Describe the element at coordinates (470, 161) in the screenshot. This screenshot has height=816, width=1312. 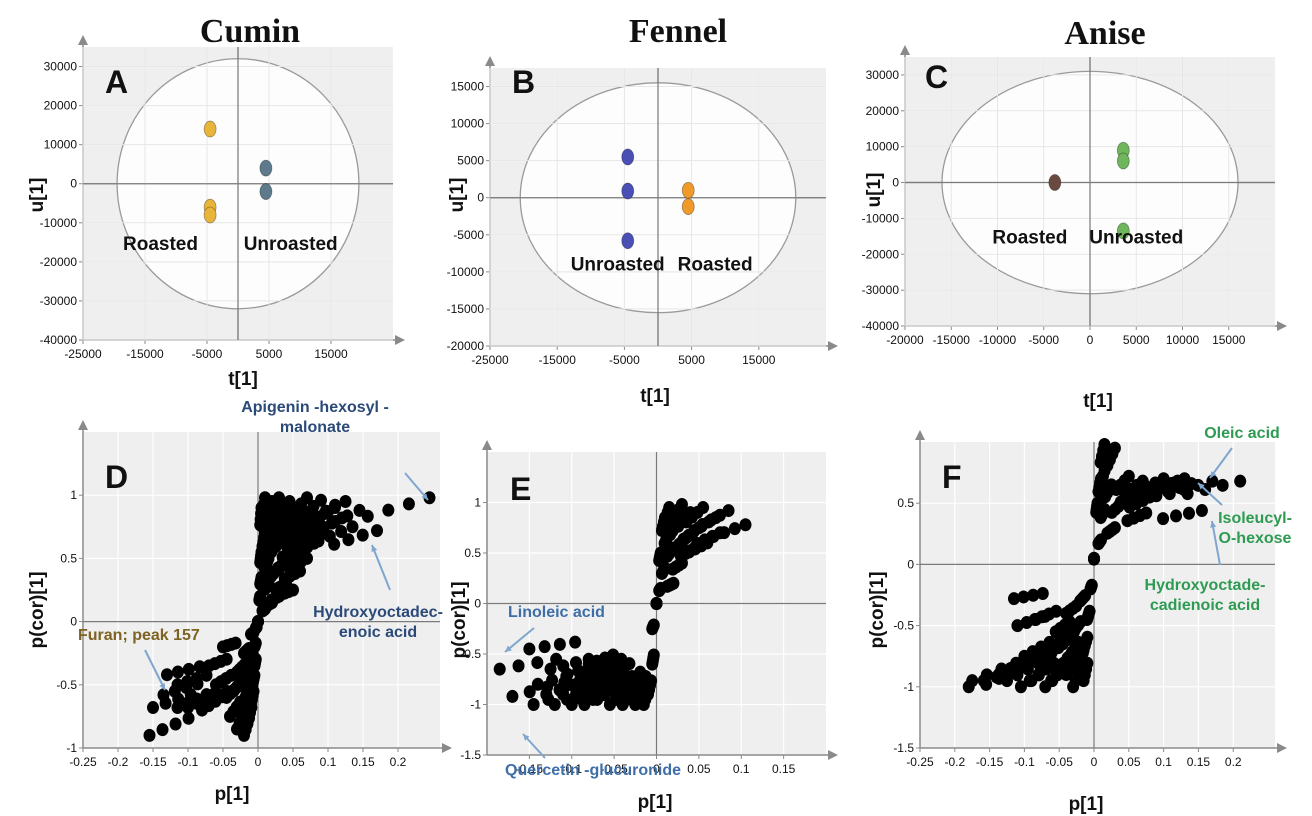
I see `y-tick-label: 5000` at that location.